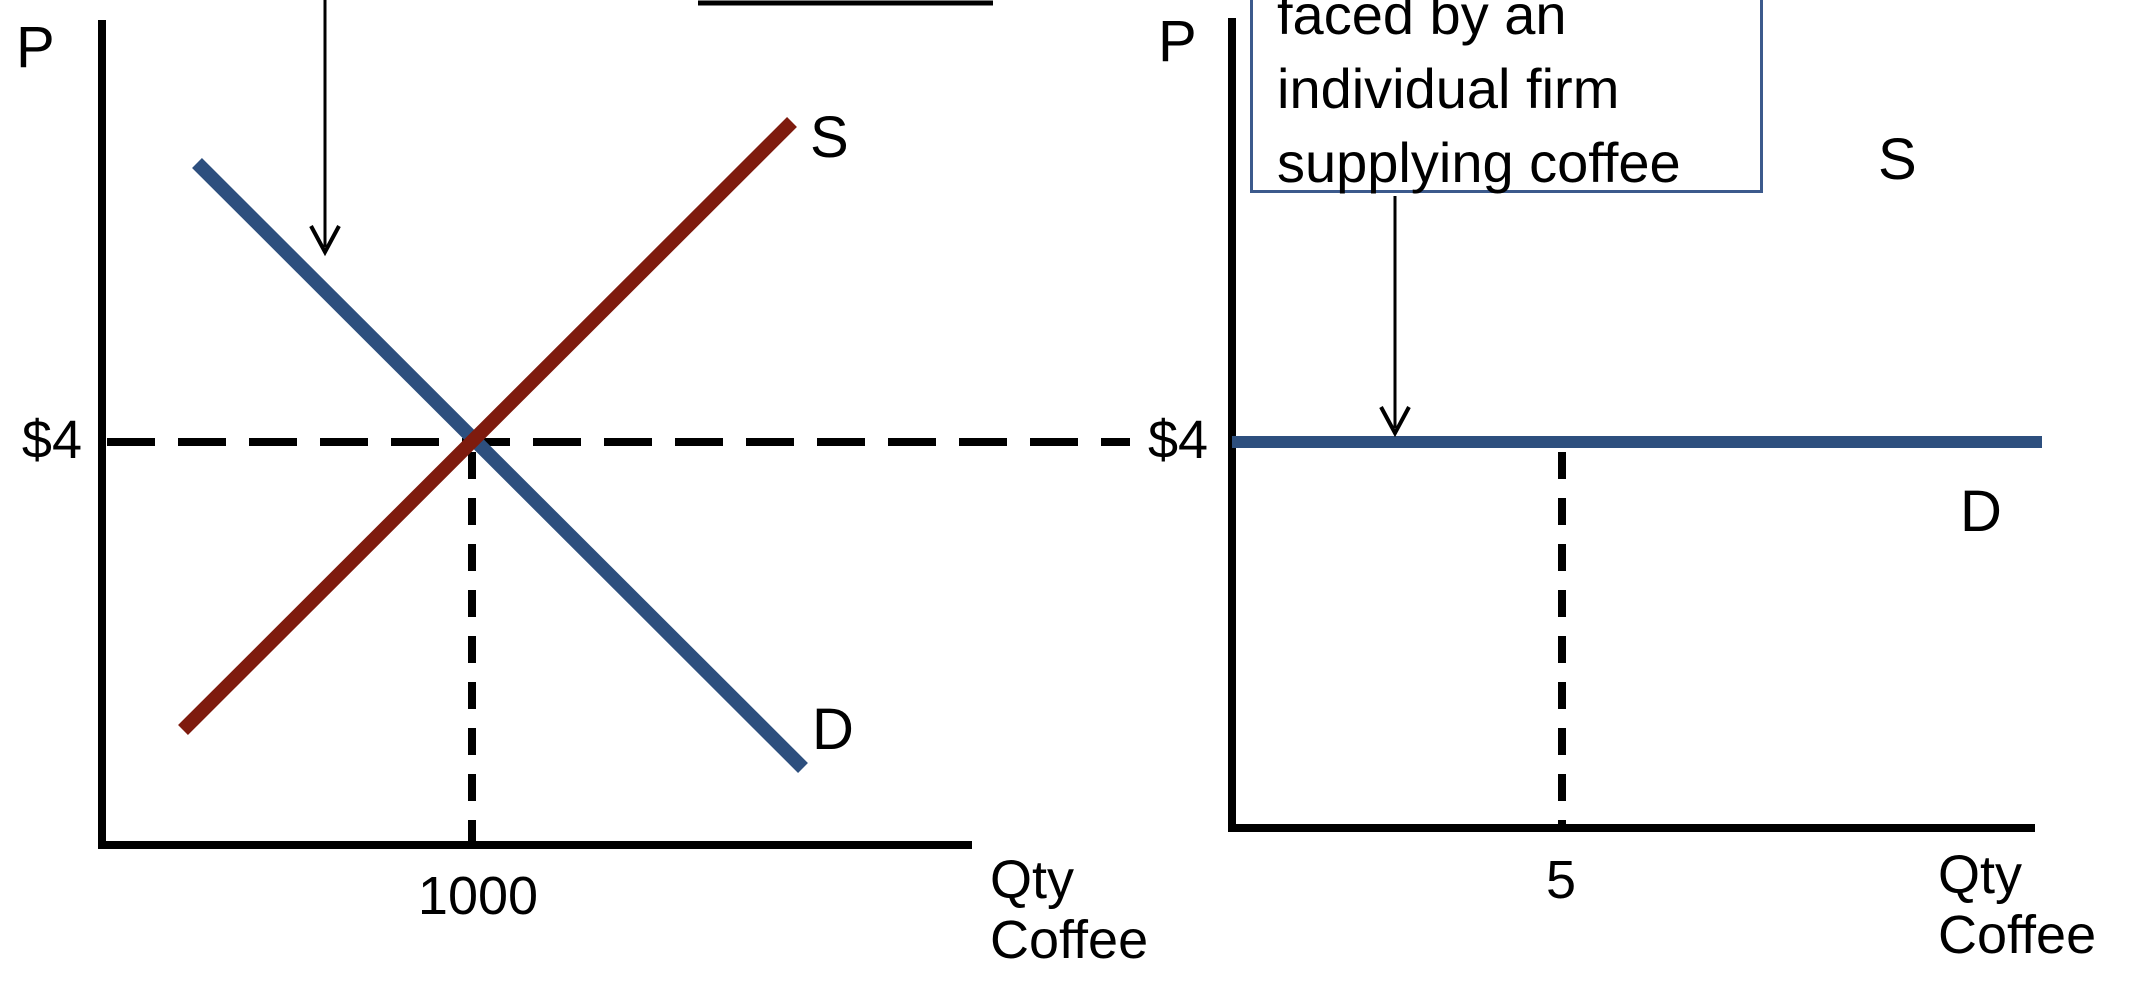 This screenshot has height=990, width=2136. Describe the element at coordinates (833, 729) in the screenshot. I see `left-demand-label: D` at that location.